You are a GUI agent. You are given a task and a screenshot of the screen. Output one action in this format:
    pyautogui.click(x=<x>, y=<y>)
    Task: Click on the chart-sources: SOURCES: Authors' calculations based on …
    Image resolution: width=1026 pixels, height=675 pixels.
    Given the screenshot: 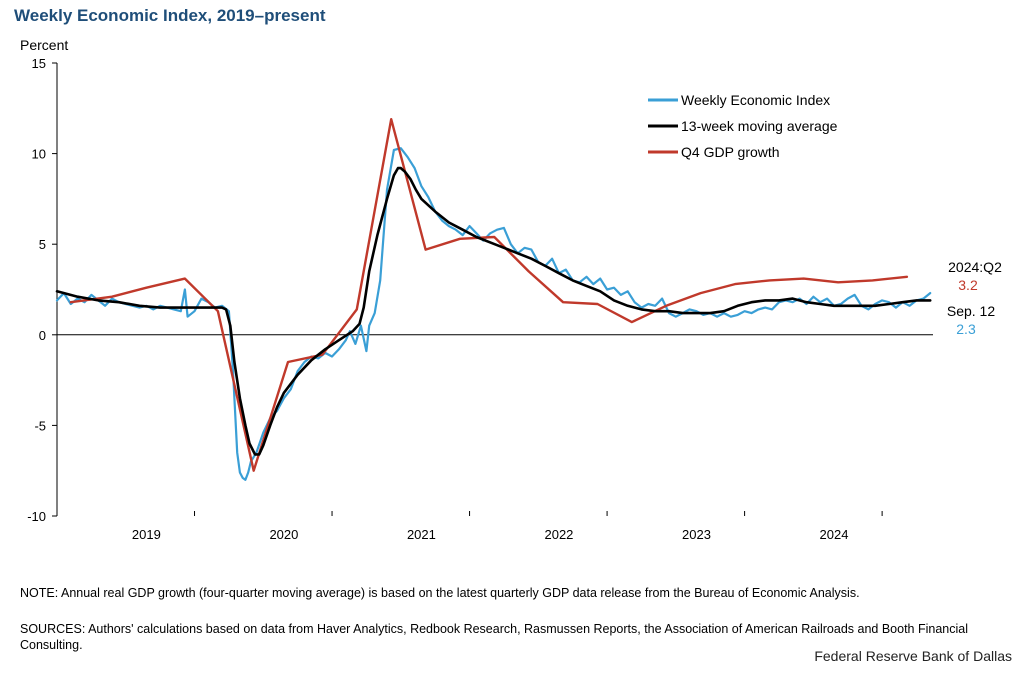 What is the action you would take?
    pyautogui.click(x=494, y=637)
    